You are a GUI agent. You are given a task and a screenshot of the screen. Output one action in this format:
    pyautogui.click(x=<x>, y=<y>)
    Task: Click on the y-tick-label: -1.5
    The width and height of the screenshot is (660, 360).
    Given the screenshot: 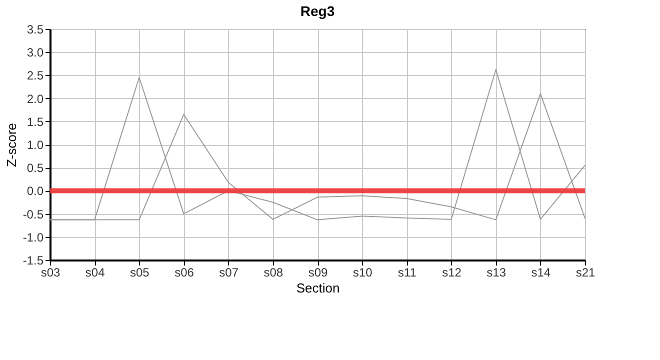 What is the action you would take?
    pyautogui.click(x=33, y=261)
    